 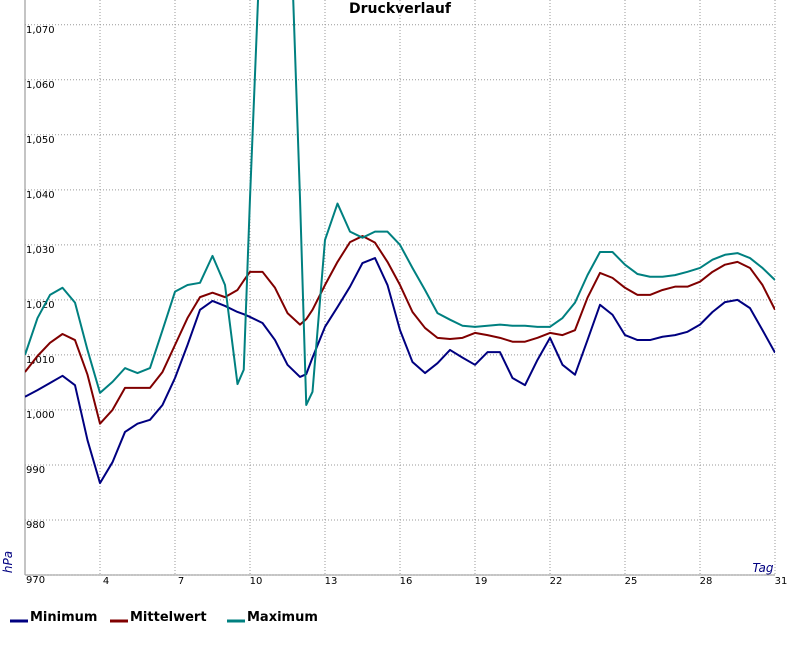 What do you see at coordinates (282, 617) in the screenshot?
I see `legend-label: Maximum` at bounding box center [282, 617].